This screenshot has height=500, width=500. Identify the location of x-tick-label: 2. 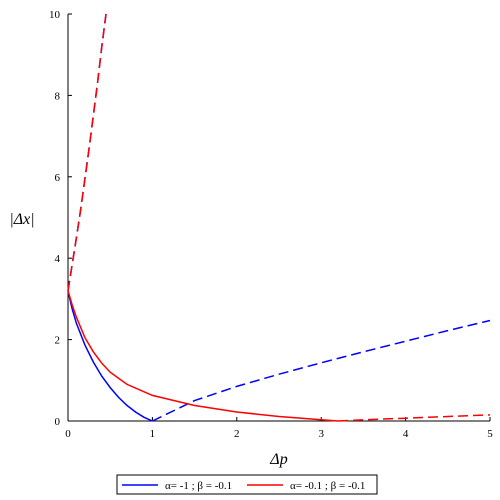
(237, 434).